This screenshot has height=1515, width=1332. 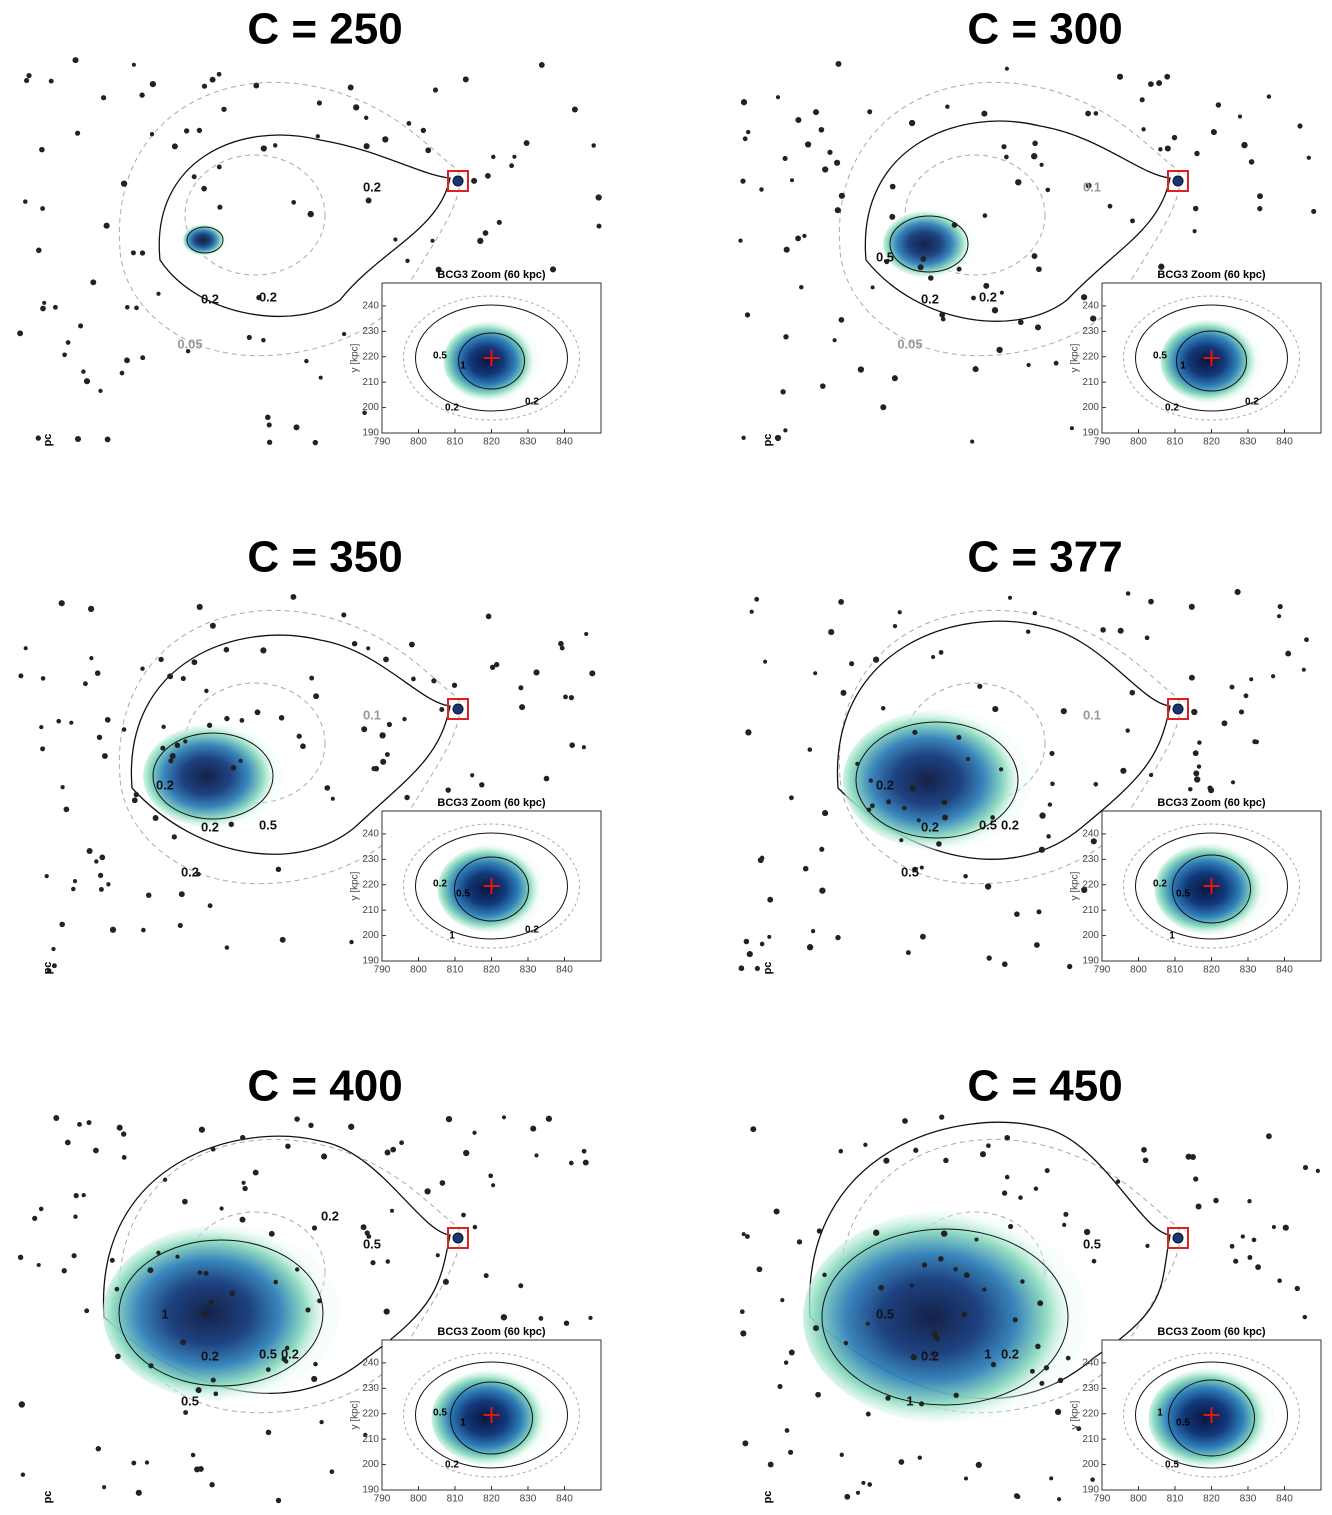 I want to click on y-tick-label: 230, so click(x=370, y=331).